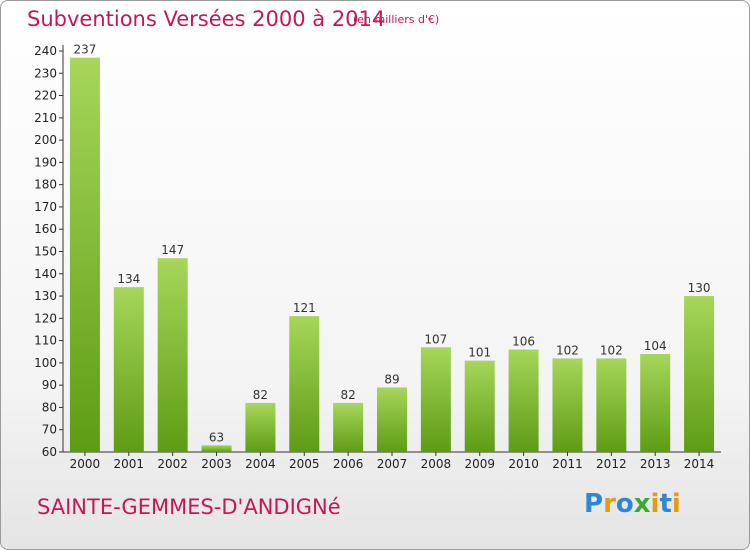 The width and height of the screenshot is (750, 550). What do you see at coordinates (172, 250) in the screenshot?
I see `bar-value-label: 147` at bounding box center [172, 250].